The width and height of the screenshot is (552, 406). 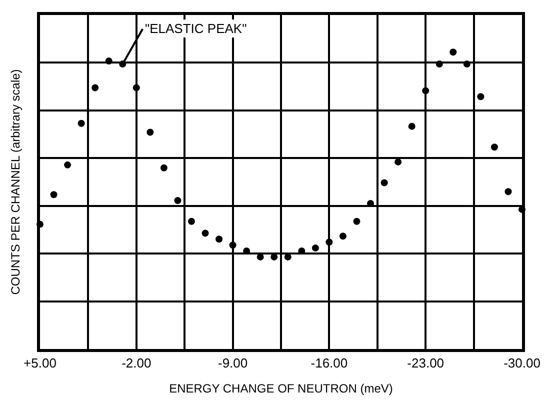 What do you see at coordinates (15, 182) in the screenshot?
I see `y-axis-title: COUNTS PER CHANNEL (arbitrary scale)` at bounding box center [15, 182].